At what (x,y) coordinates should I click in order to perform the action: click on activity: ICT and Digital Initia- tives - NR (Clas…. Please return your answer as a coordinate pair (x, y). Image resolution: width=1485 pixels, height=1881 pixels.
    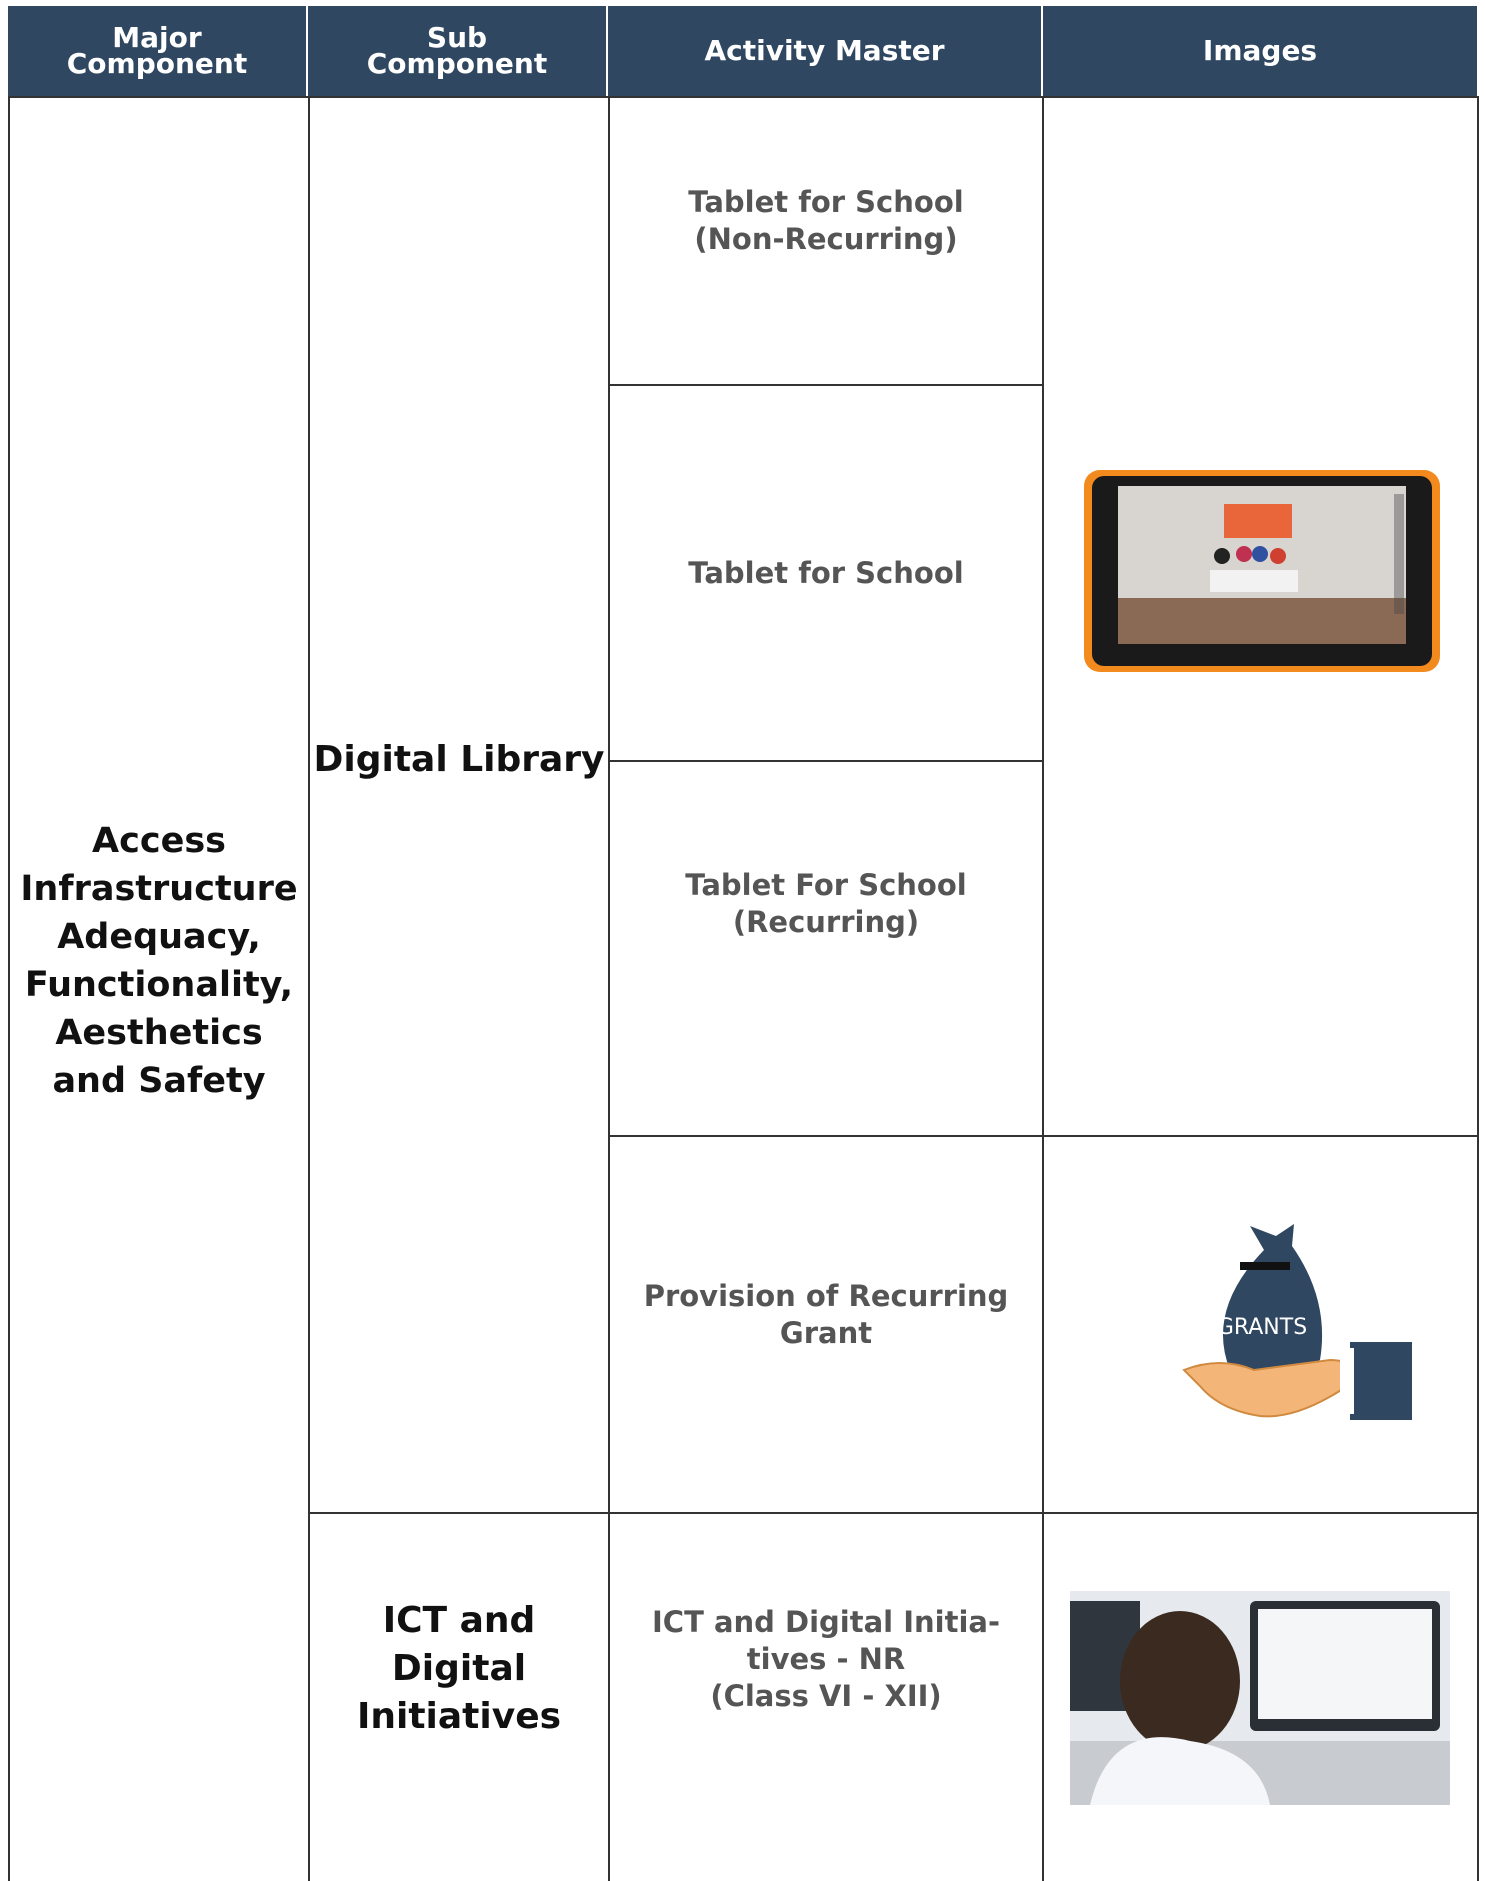
    Looking at the image, I should click on (826, 1696).